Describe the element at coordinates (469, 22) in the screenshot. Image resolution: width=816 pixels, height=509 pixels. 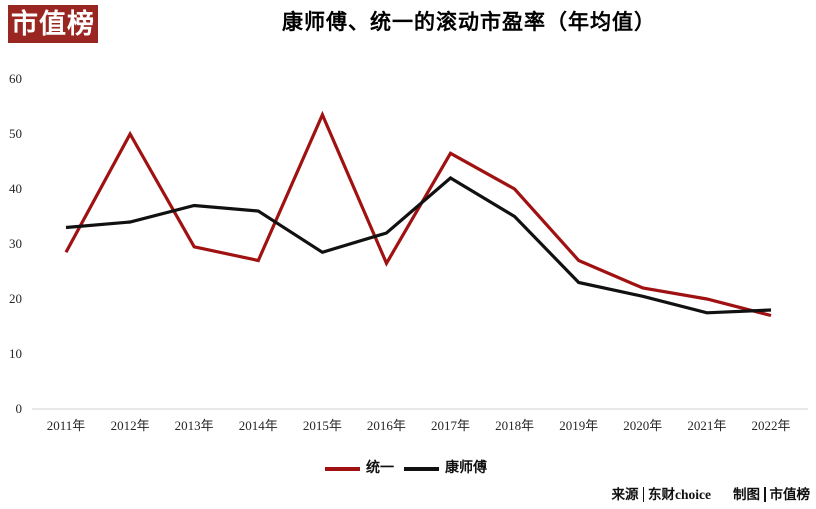
I see `chart-title: 康师傅、统一的滚动市盈率（年均值）` at that location.